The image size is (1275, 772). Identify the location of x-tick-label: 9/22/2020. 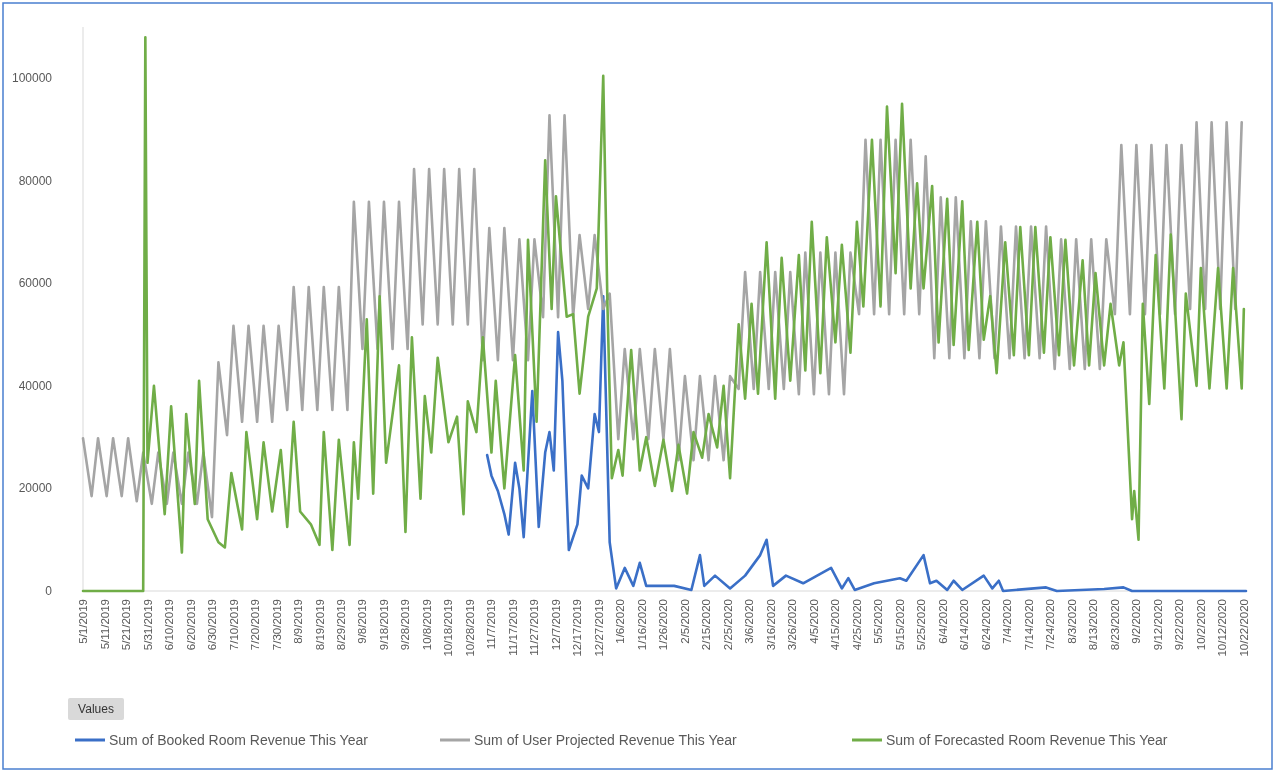
(1179, 625).